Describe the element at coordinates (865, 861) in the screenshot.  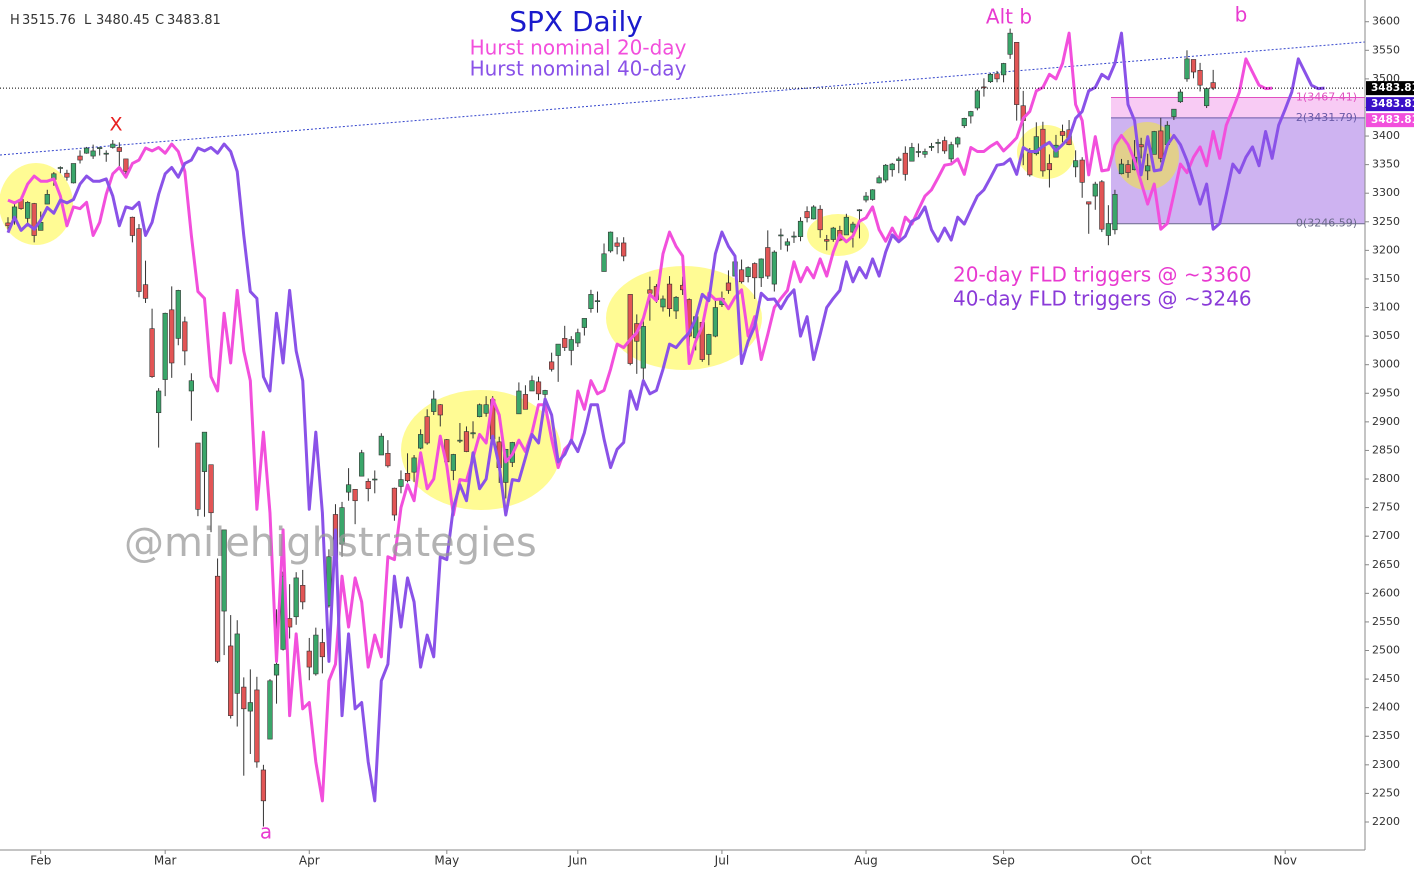
I see `x-tick-label: Aug` at that location.